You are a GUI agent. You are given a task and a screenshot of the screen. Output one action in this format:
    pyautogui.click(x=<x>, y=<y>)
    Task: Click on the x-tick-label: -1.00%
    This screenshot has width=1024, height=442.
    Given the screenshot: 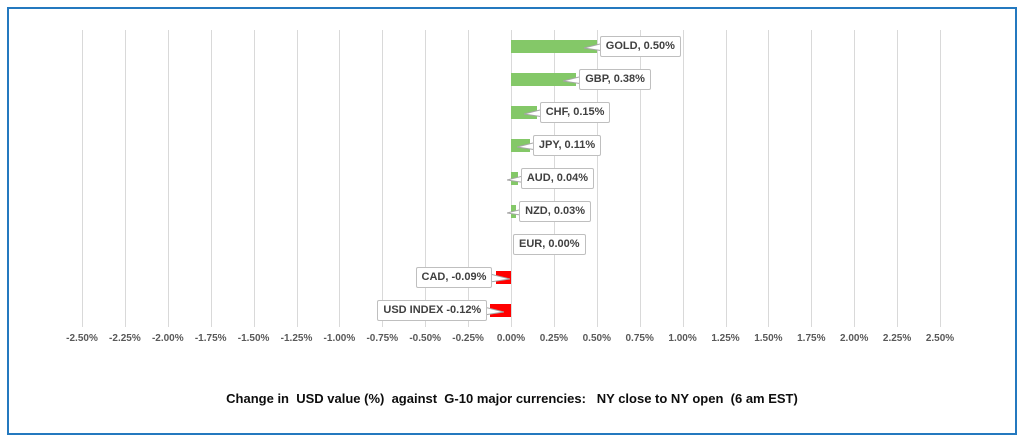 What is the action you would take?
    pyautogui.click(x=339, y=338)
    